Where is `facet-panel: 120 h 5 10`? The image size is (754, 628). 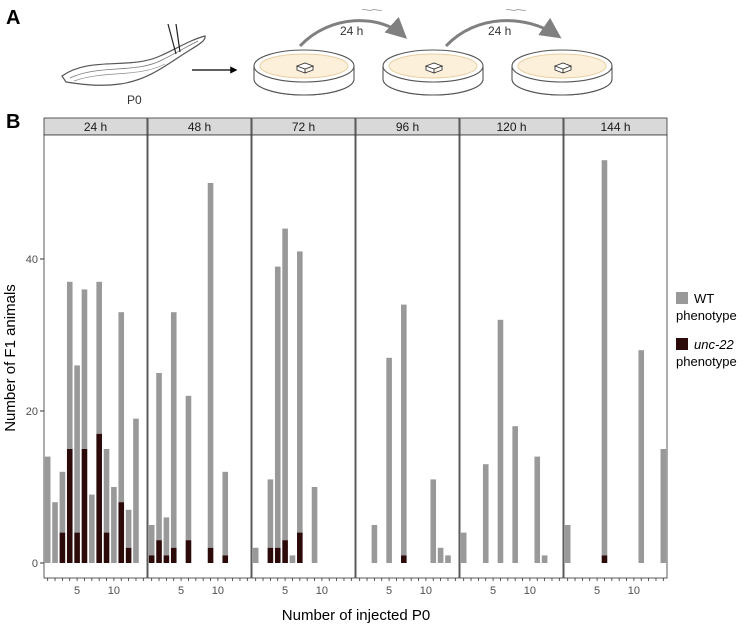
facet-panel: 120 h 5 10 is located at coordinates (511, 357).